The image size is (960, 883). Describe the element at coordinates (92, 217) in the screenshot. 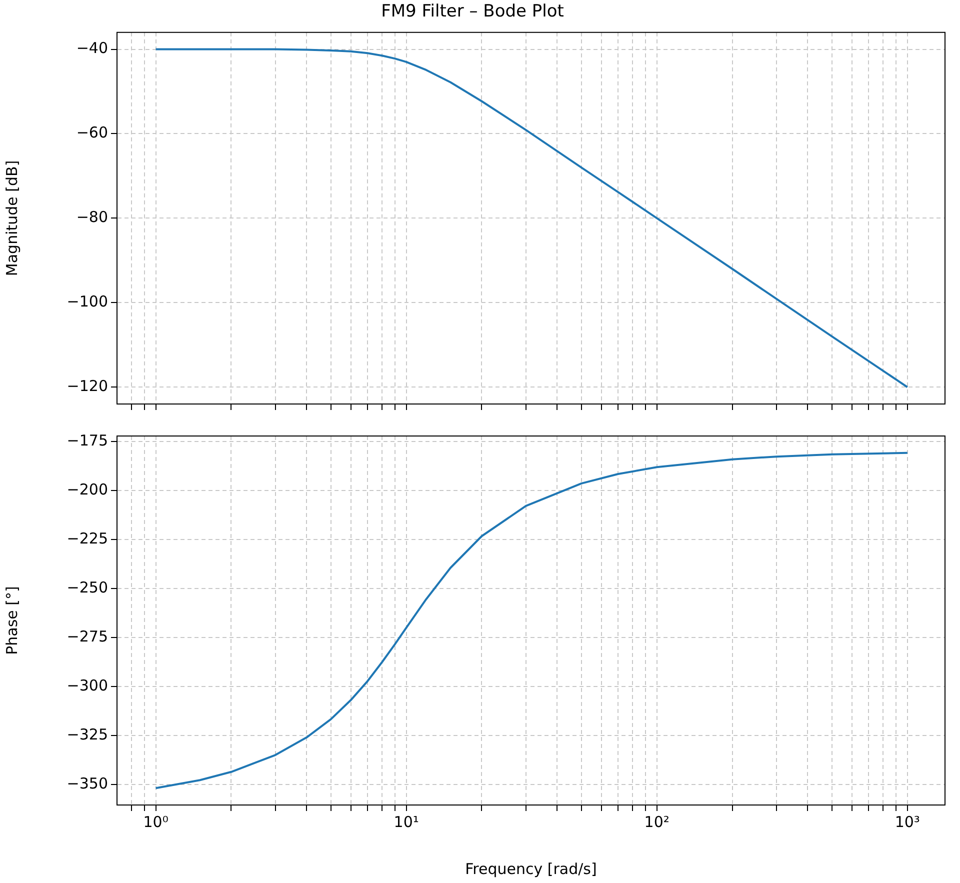

I see `y-tick-label: −80` at that location.